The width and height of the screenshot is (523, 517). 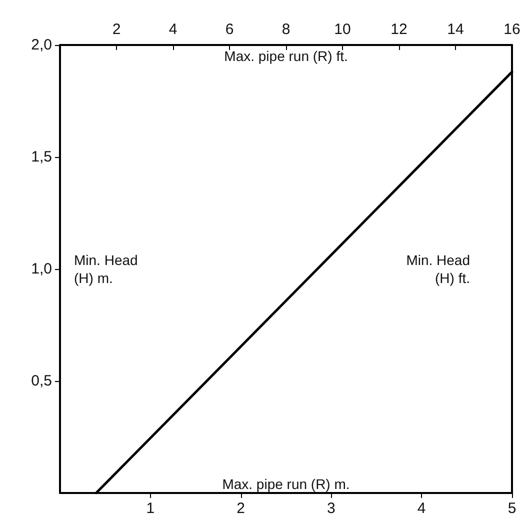 What do you see at coordinates (455, 29) in the screenshot?
I see `x2-tick-label: 14` at bounding box center [455, 29].